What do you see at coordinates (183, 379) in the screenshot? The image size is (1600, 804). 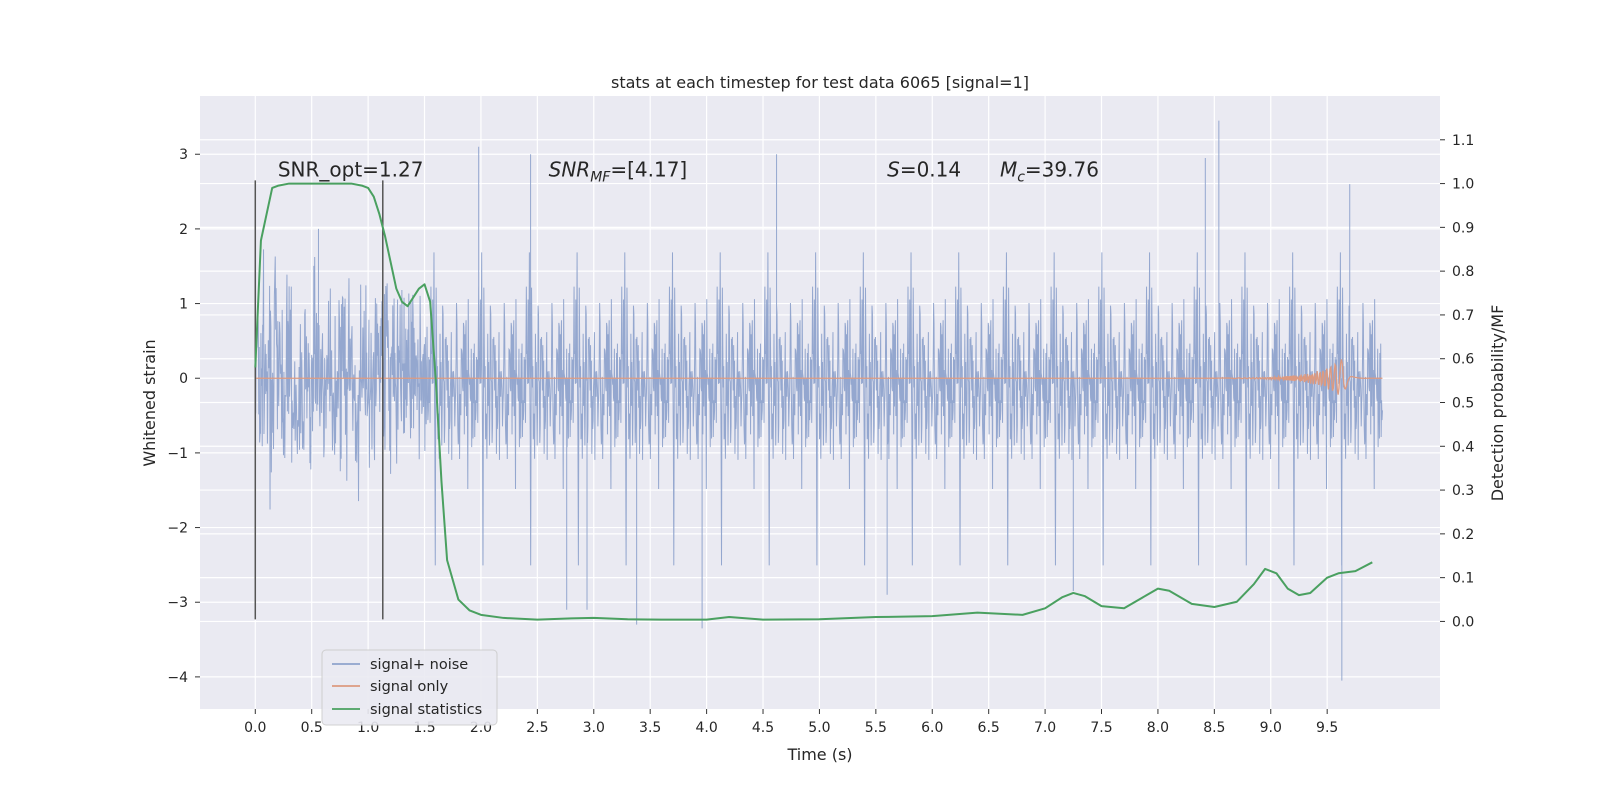 I see `y-tick-label: 0` at bounding box center [183, 379].